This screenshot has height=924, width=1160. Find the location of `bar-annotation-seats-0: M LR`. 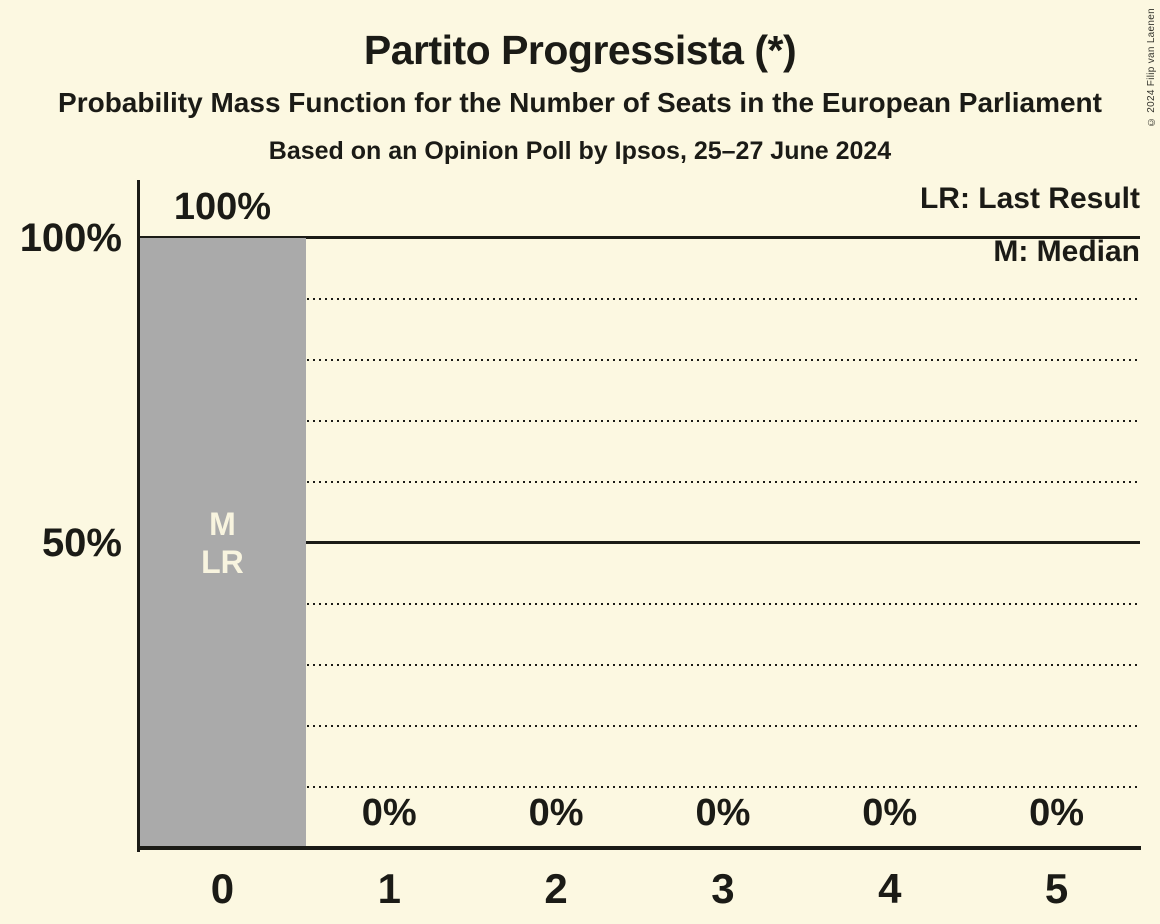

bar-annotation-seats-0: M LR is located at coordinates (222, 543).